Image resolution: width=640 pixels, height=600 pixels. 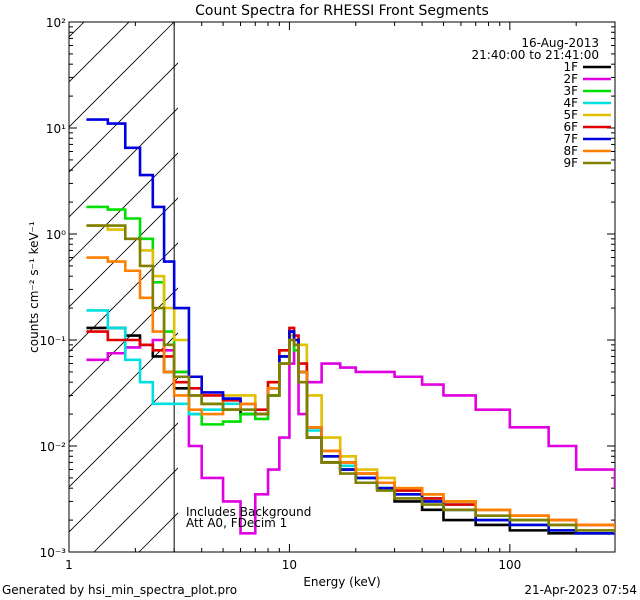 What do you see at coordinates (570, 79) in the screenshot?
I see `legend-label-2F: 2F` at bounding box center [570, 79].